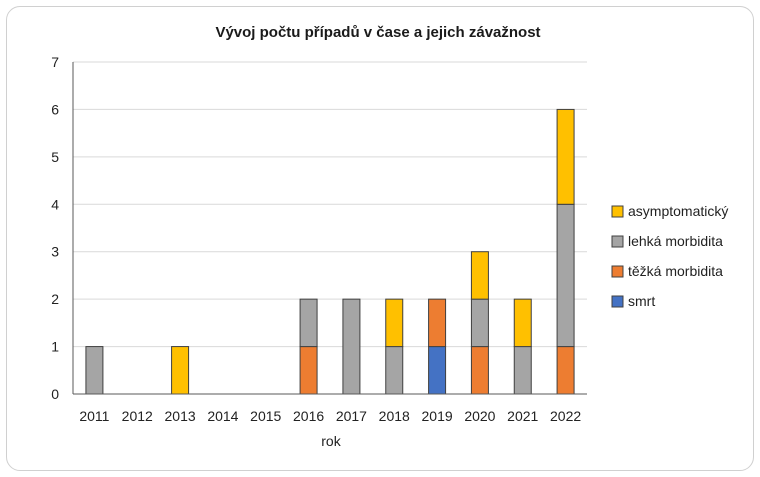 Image resolution: width=760 pixels, height=477 pixels. Describe the element at coordinates (675, 241) in the screenshot. I see `legend-label: lehká morbidita` at that location.